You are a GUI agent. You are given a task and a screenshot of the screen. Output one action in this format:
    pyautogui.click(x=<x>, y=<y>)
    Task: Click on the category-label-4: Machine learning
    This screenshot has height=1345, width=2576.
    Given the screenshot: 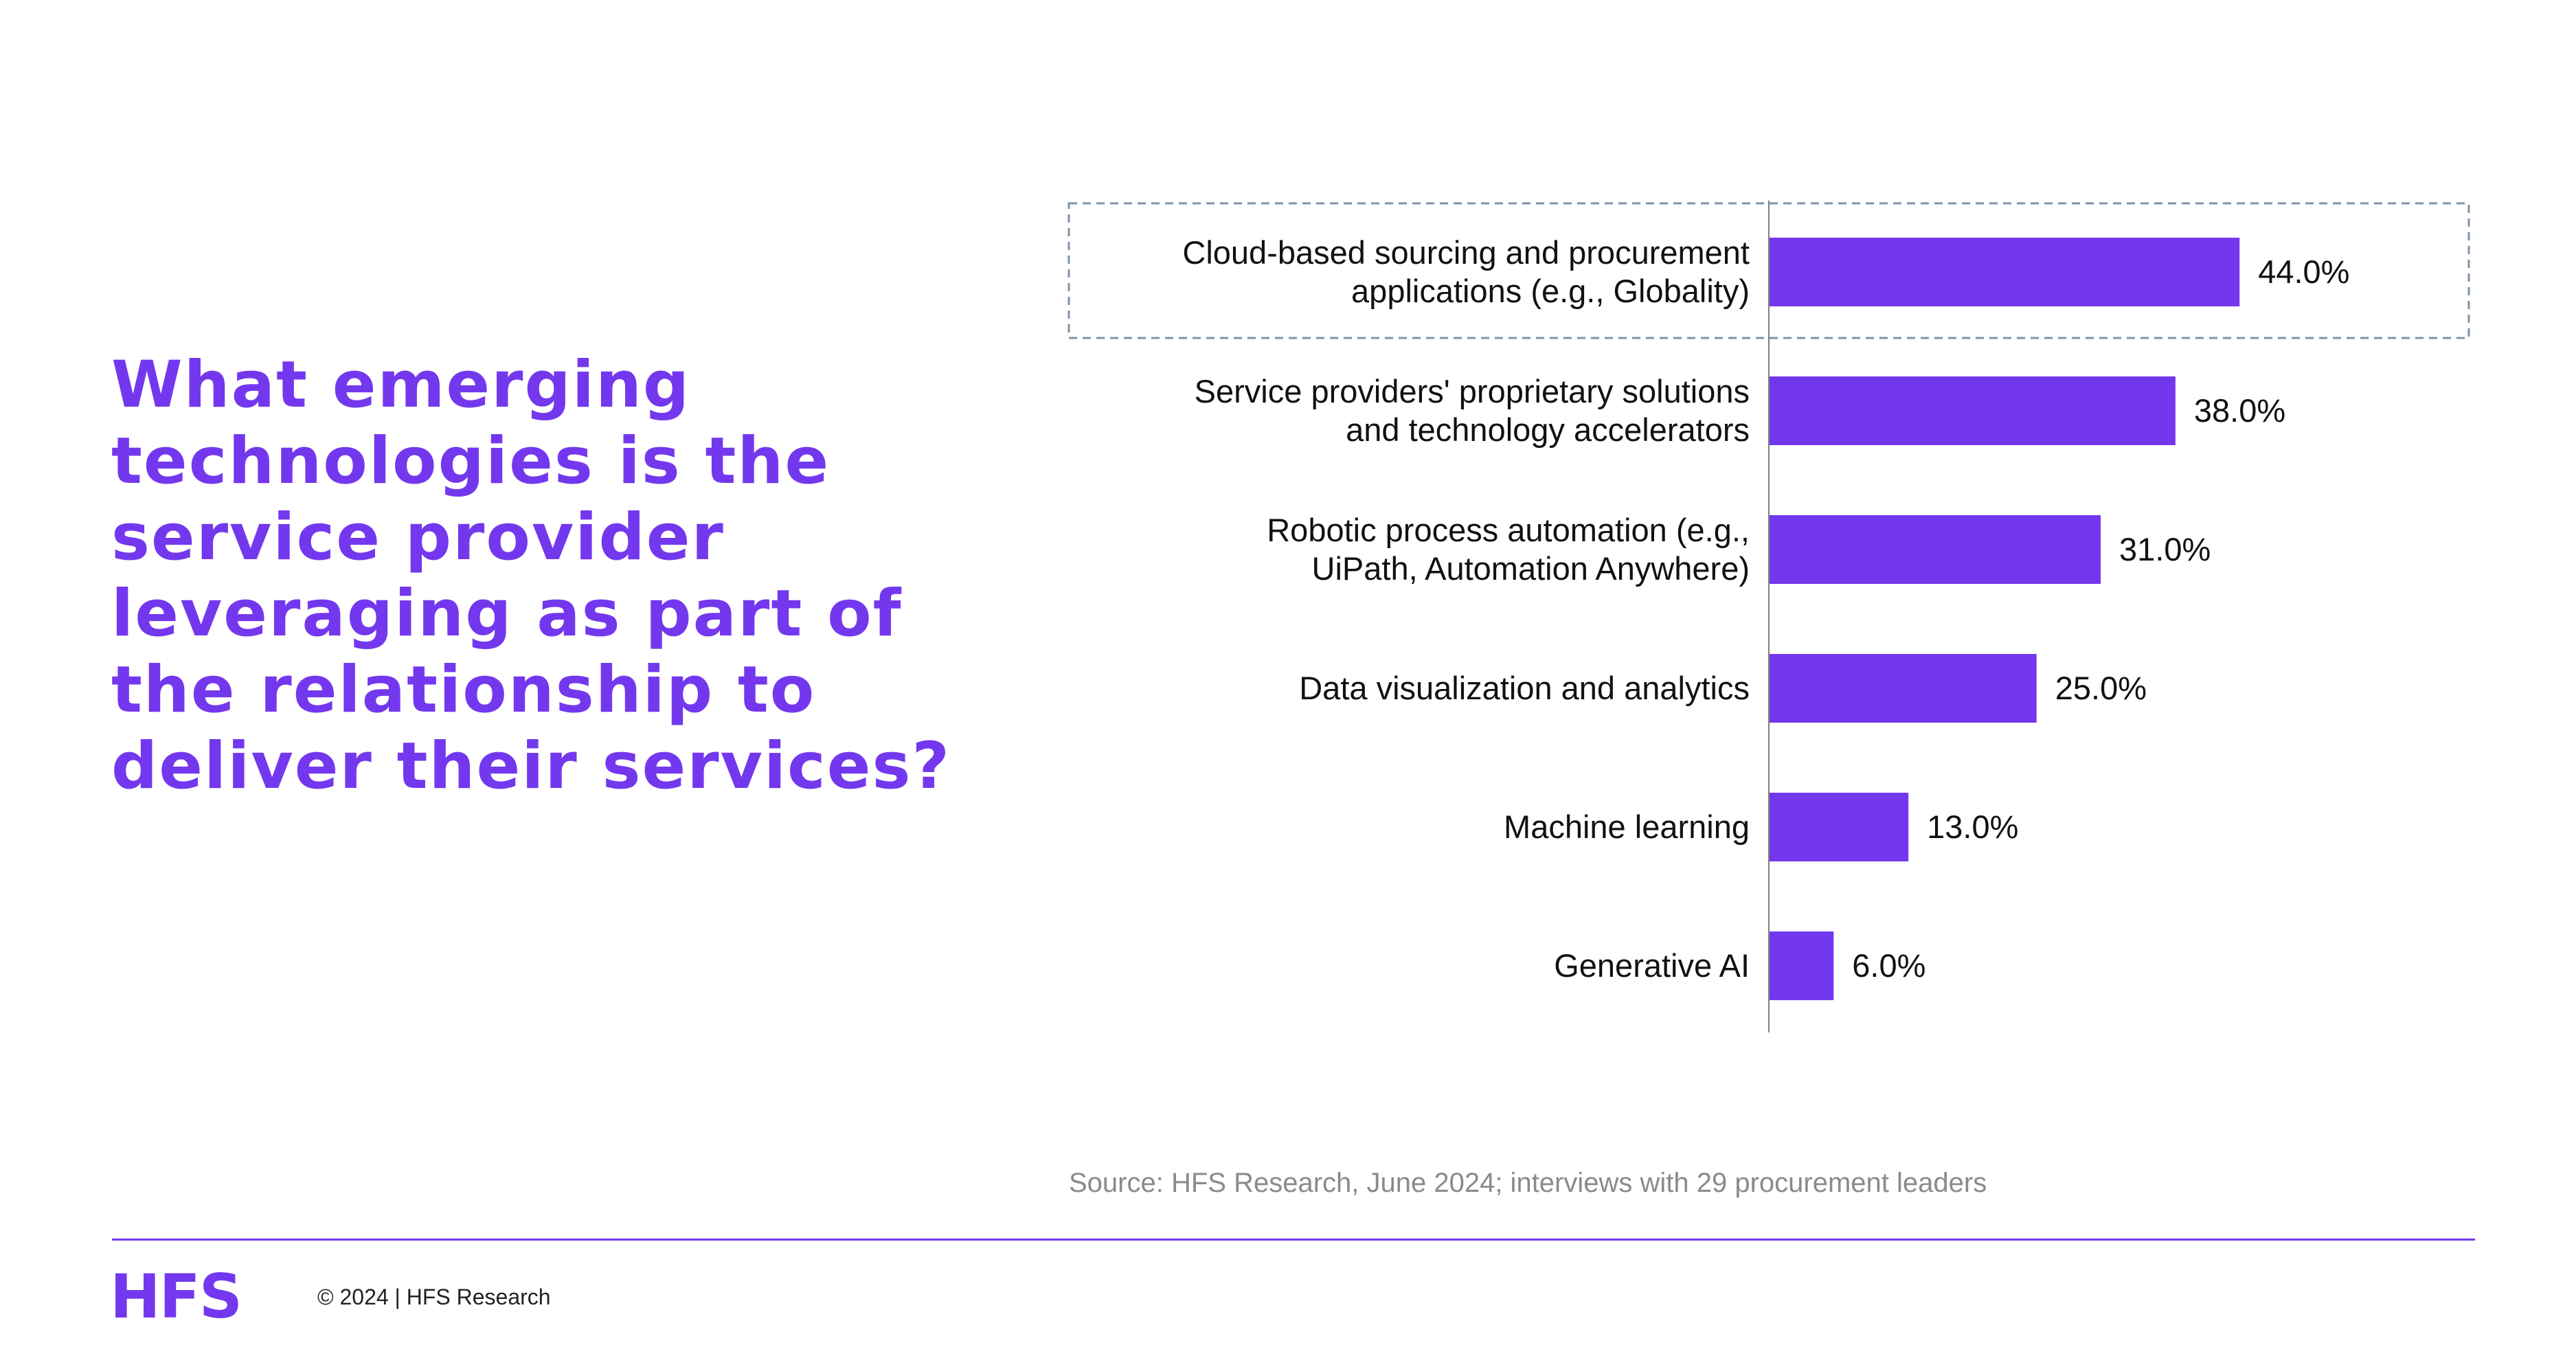 What is the action you would take?
    pyautogui.click(x=1627, y=827)
    